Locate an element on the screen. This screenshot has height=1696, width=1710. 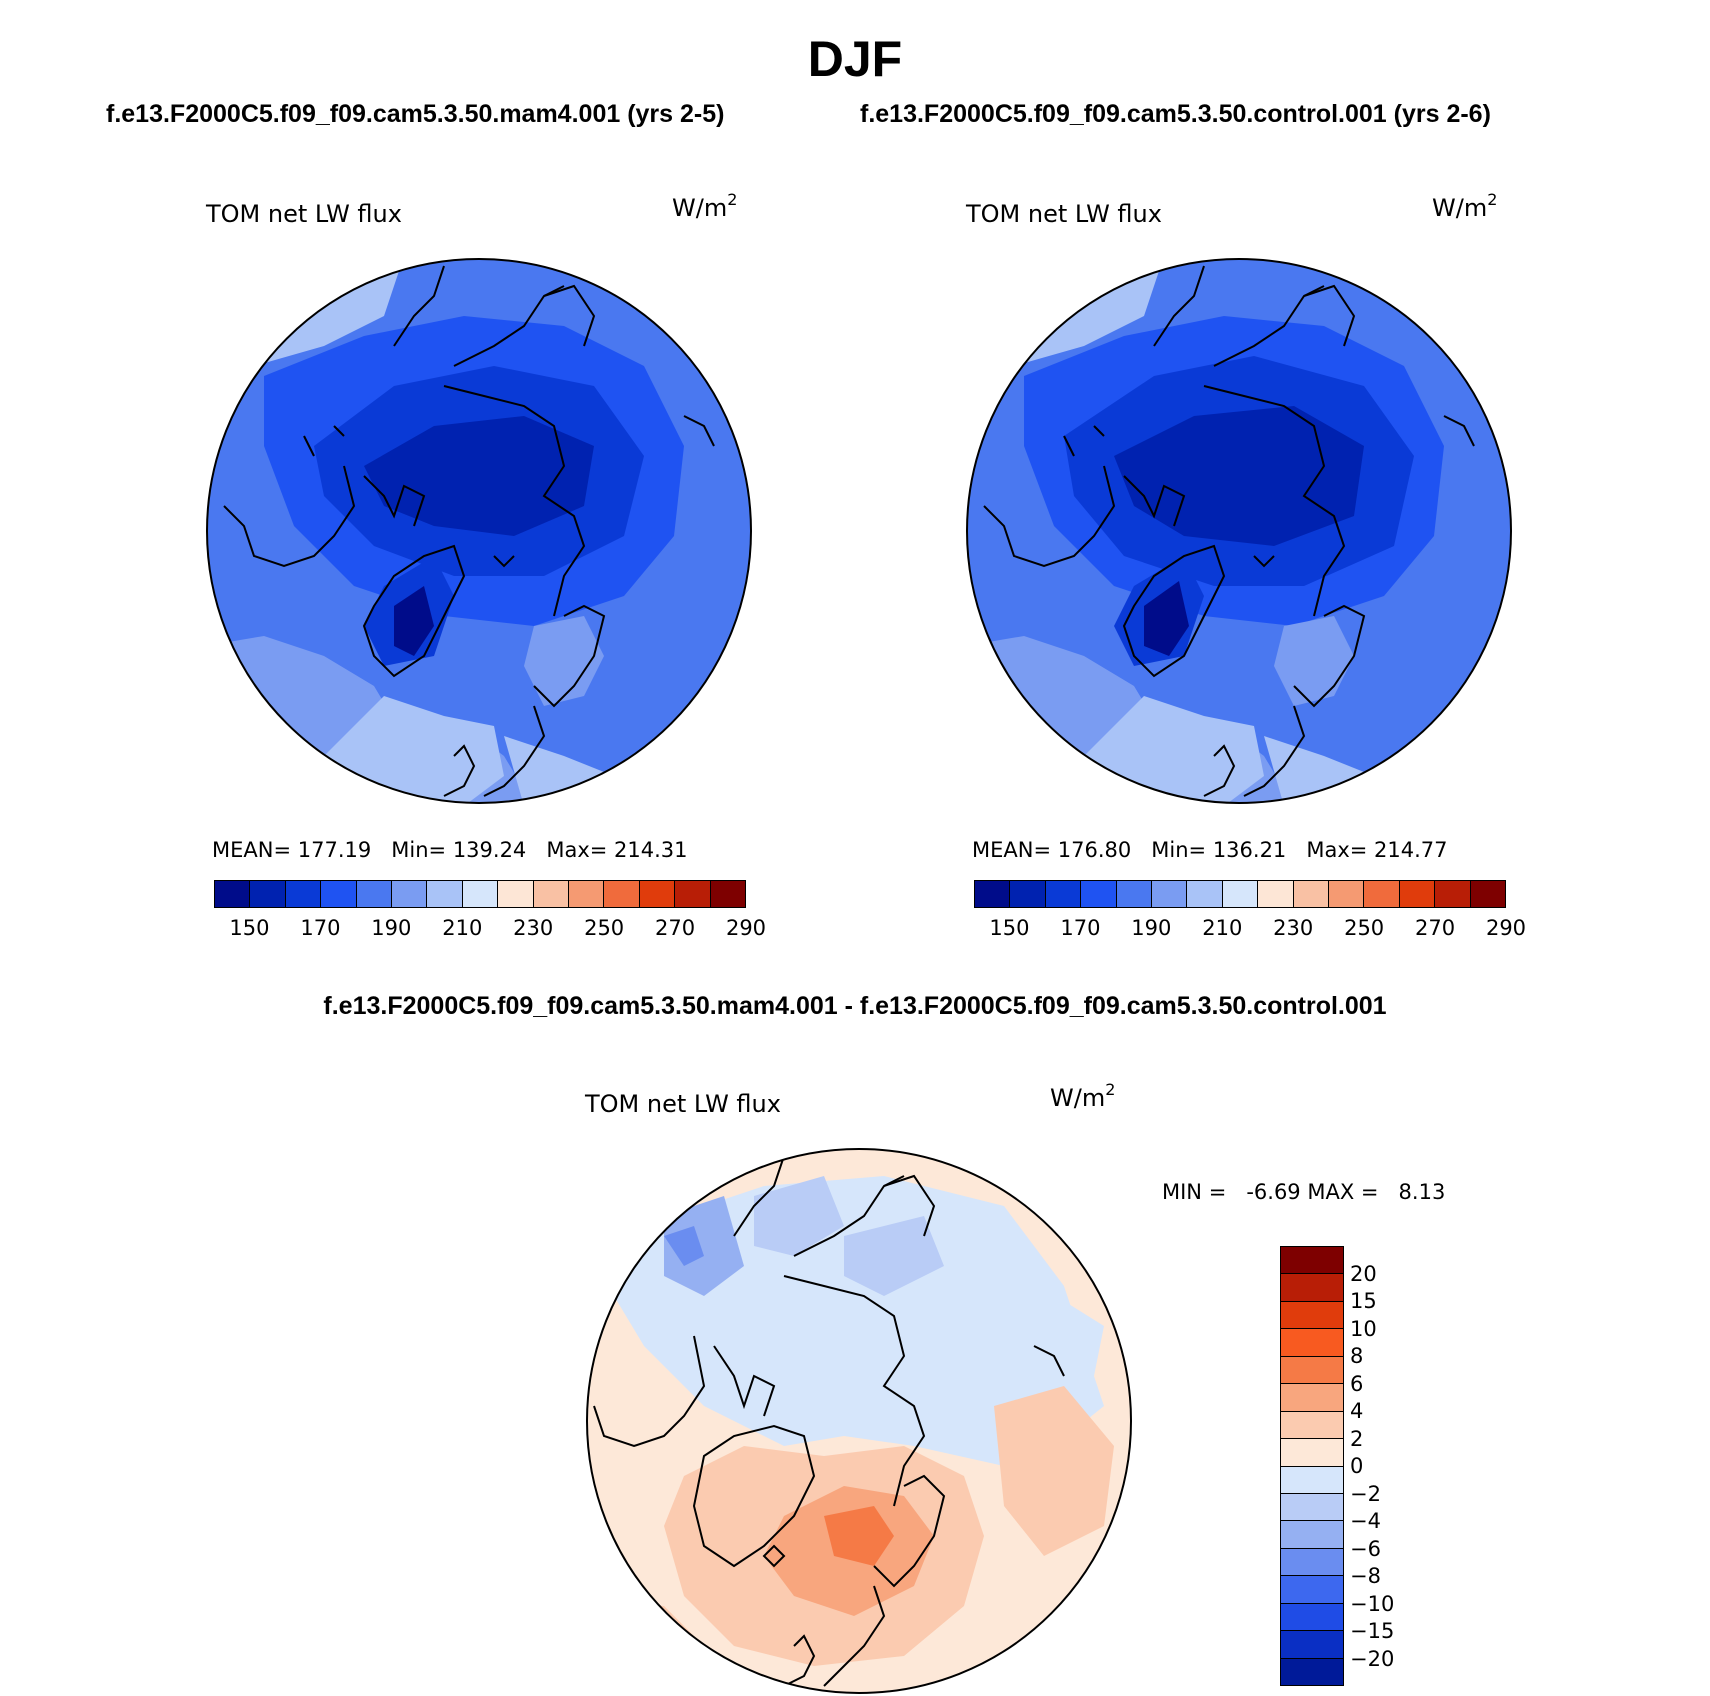
difference-colorbar is located at coordinates (1312, 1466).